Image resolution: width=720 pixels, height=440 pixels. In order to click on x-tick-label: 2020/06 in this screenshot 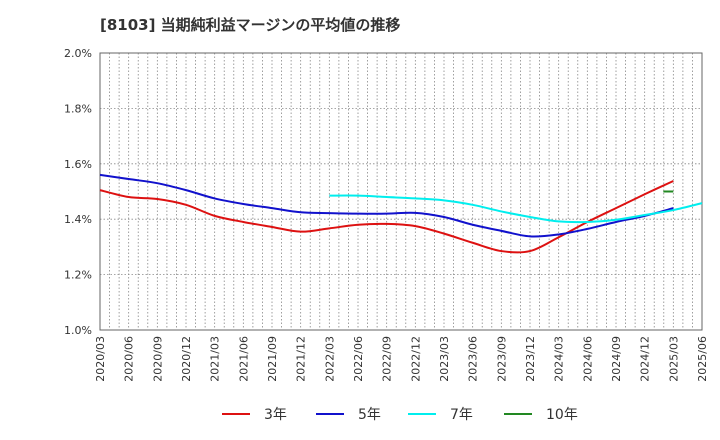, I will do `click(129, 359)`.